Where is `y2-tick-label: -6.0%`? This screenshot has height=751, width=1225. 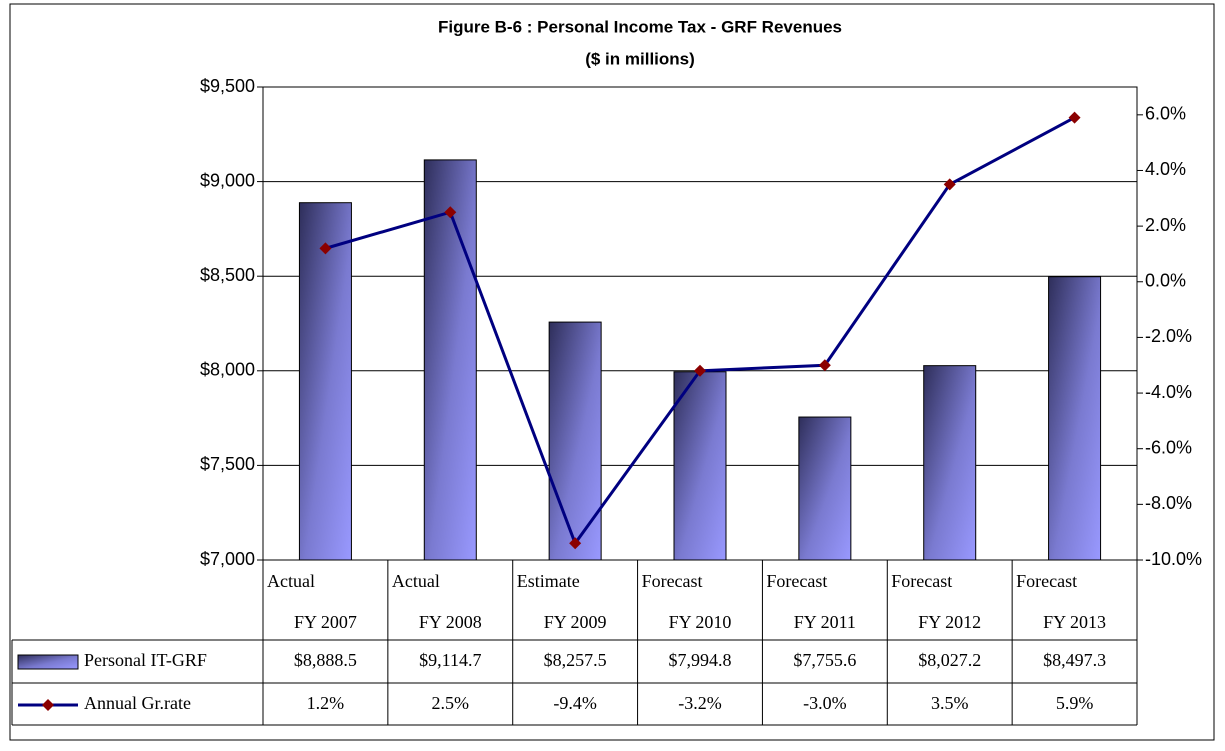 y2-tick-label: -6.0% is located at coordinates (1168, 447).